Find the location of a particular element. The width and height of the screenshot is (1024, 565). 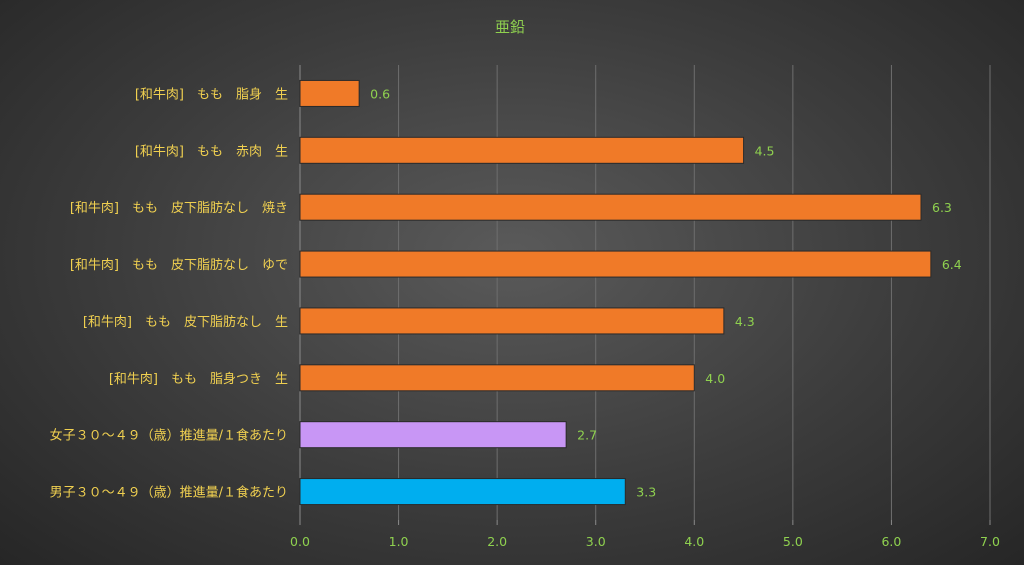

category-label: [和牛肉] もも 皮下脂肪なし 生 is located at coordinates (185, 322).